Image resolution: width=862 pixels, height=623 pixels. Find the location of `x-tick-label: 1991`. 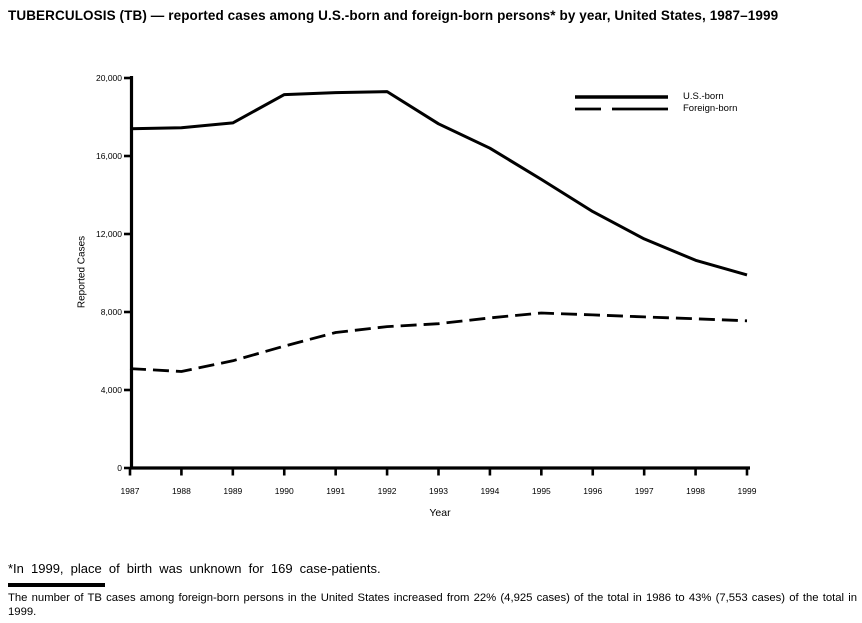

x-tick-label: 1991 is located at coordinates (336, 491).